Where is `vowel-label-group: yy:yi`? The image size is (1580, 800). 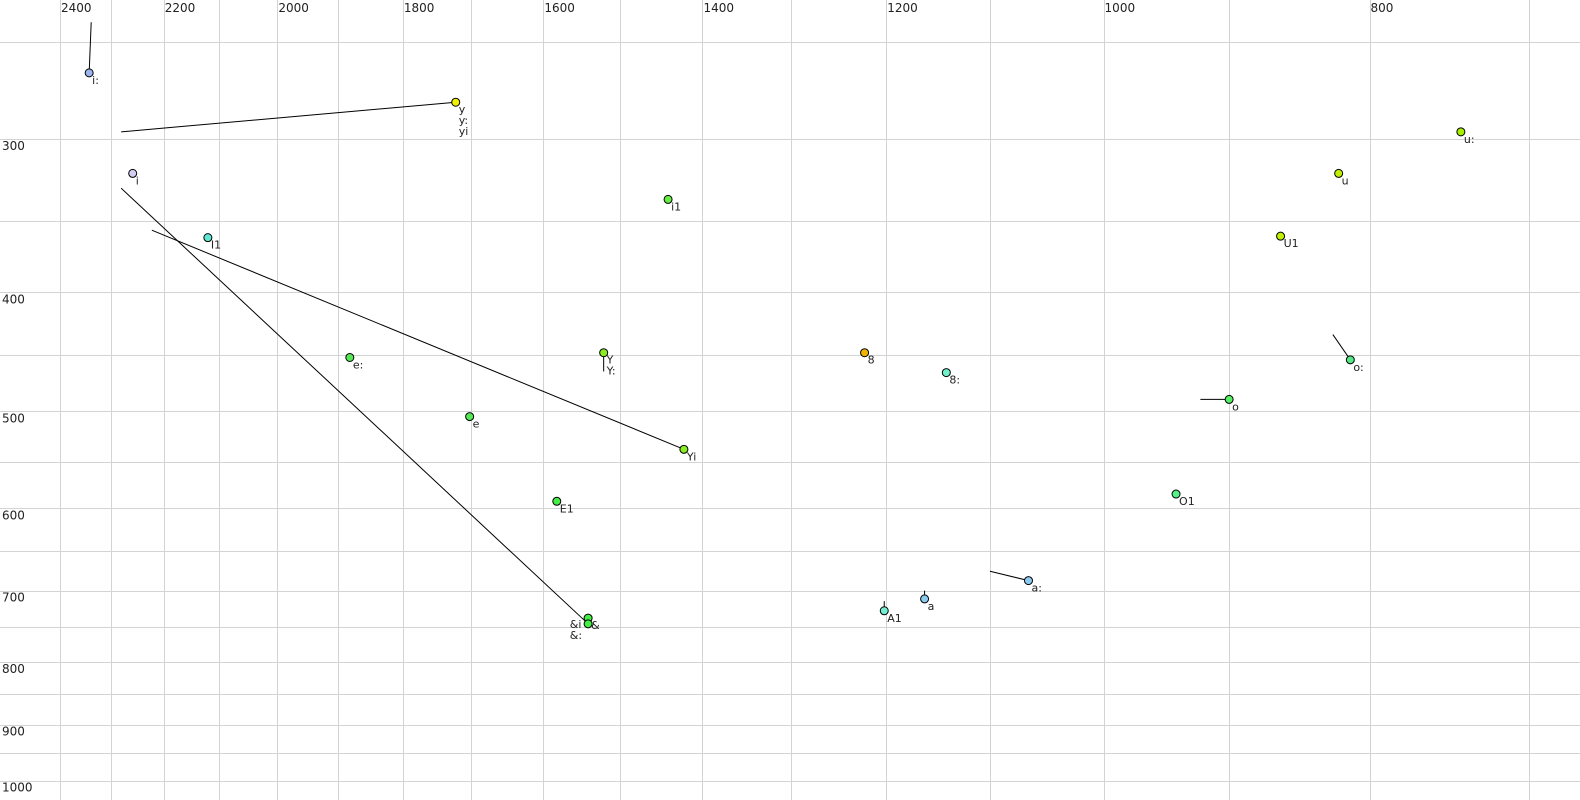 vowel-label-group: yy:yi is located at coordinates (464, 120).